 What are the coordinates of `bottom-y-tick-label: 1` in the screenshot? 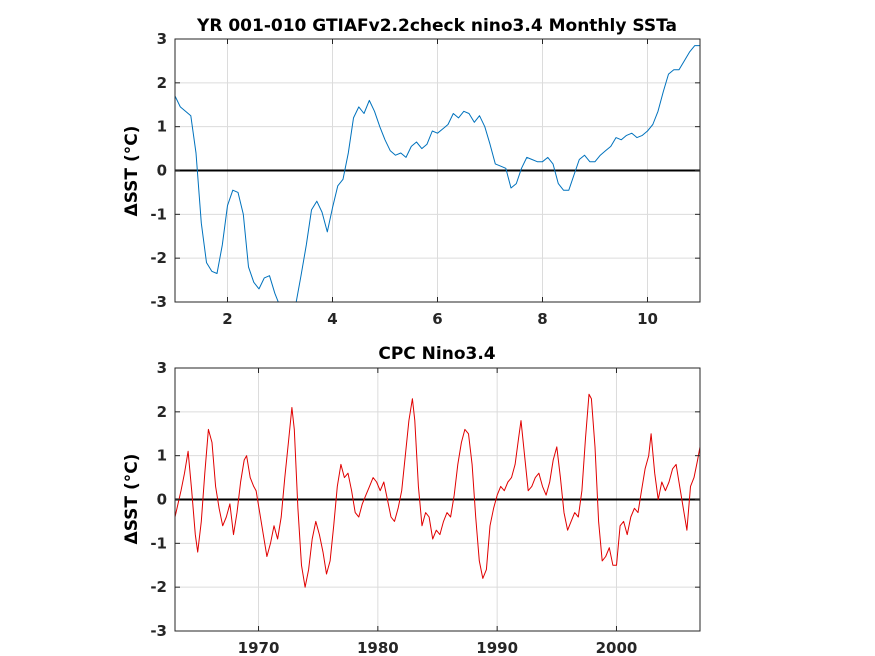 It's located at (162, 456).